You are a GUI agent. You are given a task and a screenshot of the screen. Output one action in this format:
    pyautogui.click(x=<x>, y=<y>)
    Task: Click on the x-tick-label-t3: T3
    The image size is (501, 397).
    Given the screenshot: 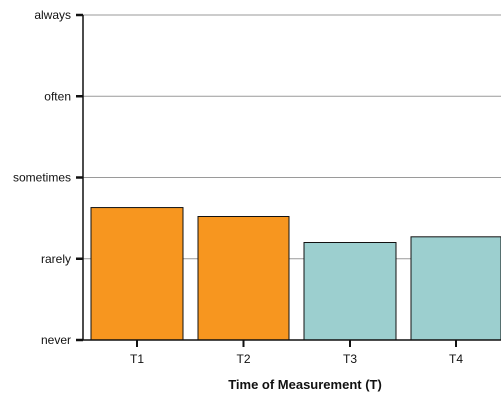 What is the action you would take?
    pyautogui.click(x=350, y=359)
    